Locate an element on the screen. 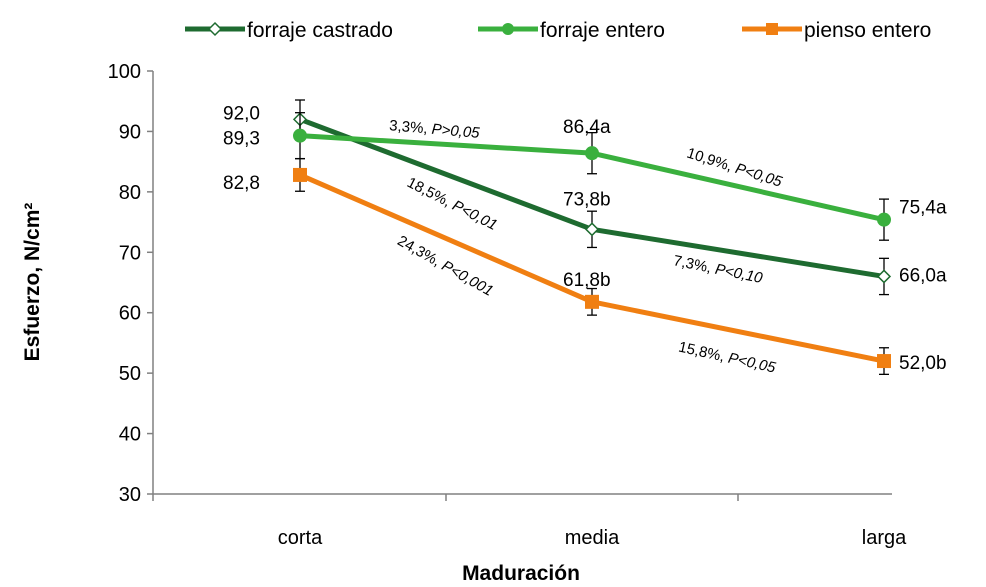 This screenshot has height=587, width=986. annotation-p-value: P>0,05 is located at coordinates (456, 131).